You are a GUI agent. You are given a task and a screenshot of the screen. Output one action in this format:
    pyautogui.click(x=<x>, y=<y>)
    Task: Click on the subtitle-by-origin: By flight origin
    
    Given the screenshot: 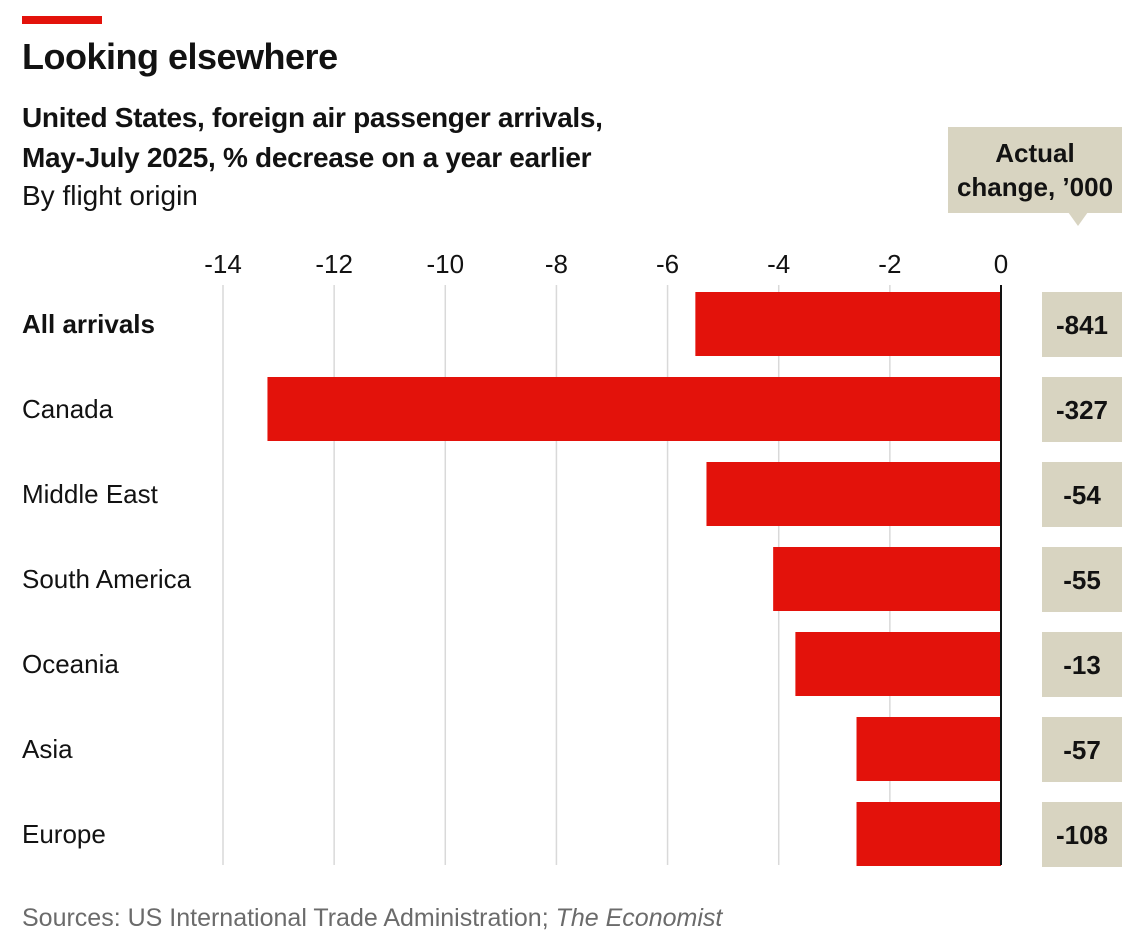 What is the action you would take?
    pyautogui.click(x=110, y=195)
    